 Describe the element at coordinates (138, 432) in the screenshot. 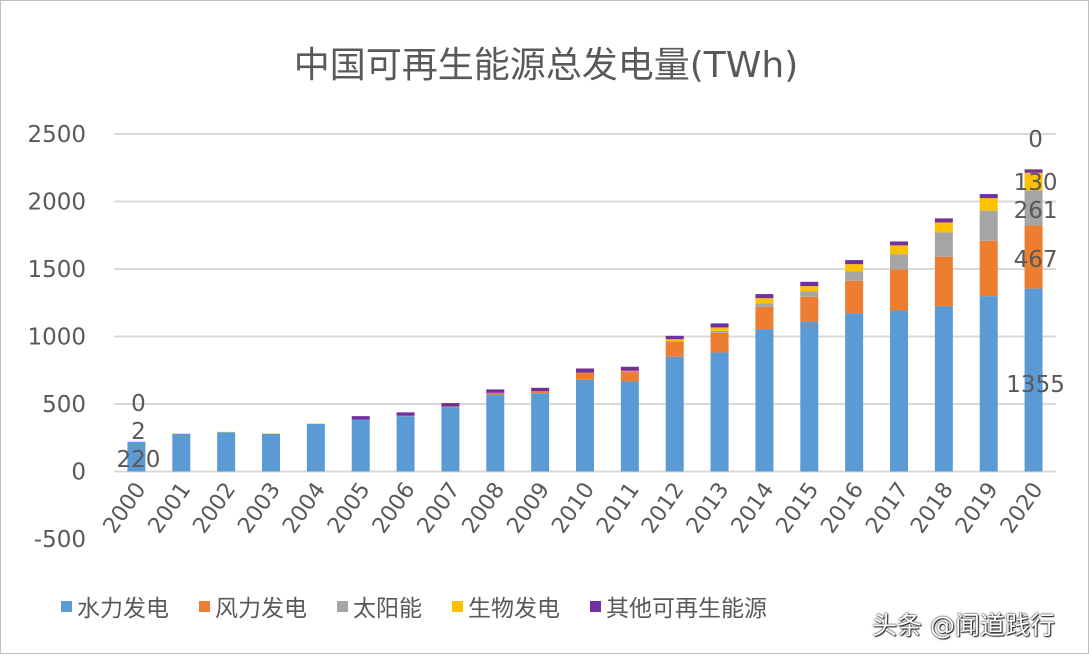

I see `data-label: 2` at that location.